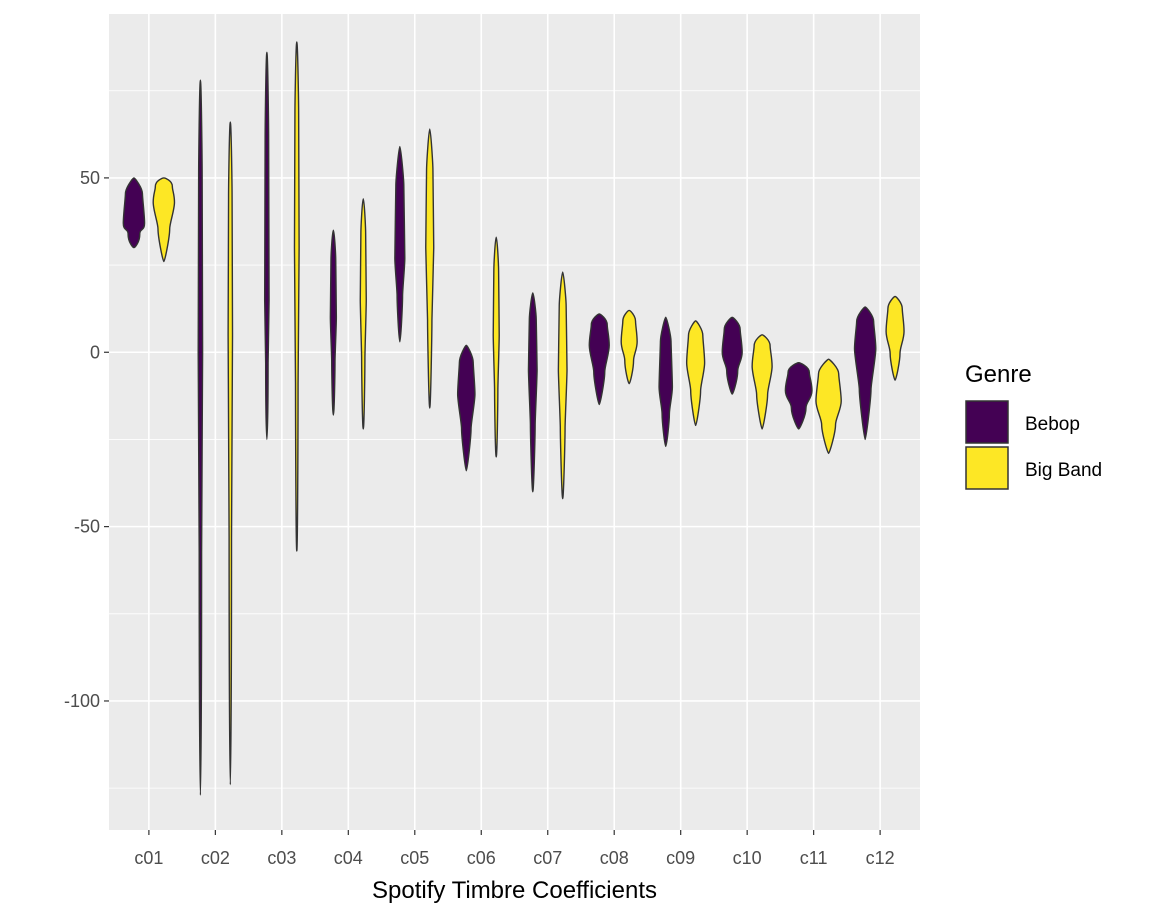 The width and height of the screenshot is (1152, 921). I want to click on violin-big-band-c10, so click(762, 382).